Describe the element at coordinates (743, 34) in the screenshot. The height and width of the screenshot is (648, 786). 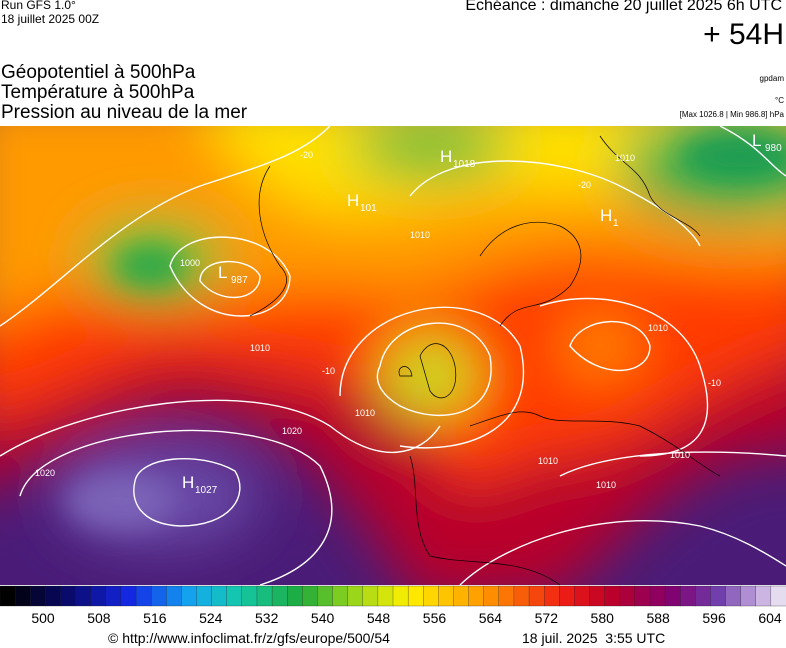
I see `lead-time: + 54H` at that location.